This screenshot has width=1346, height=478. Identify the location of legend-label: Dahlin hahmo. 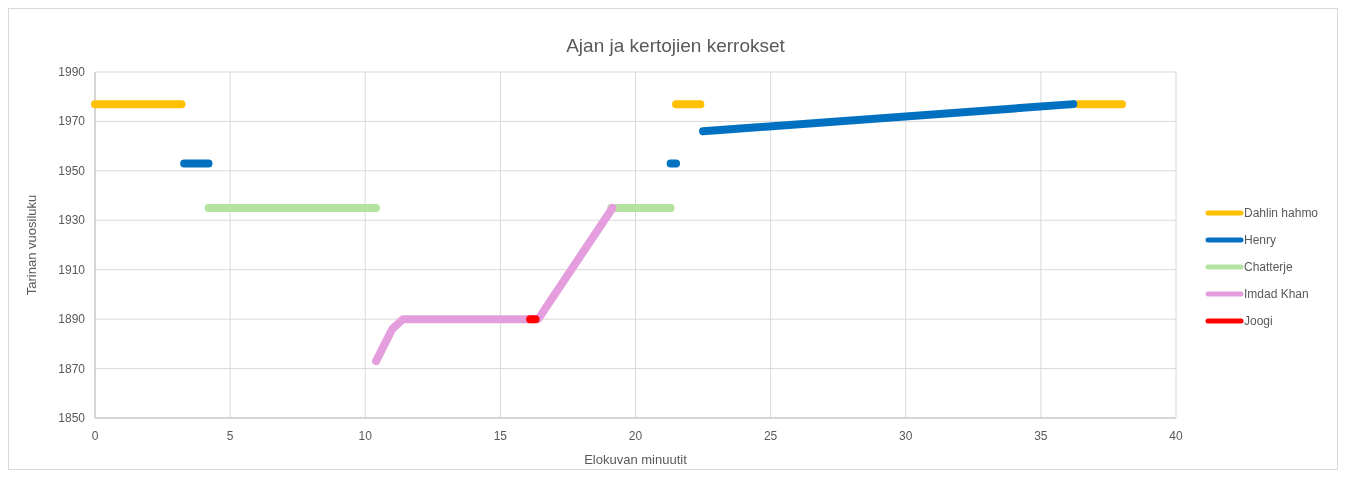
(1281, 213).